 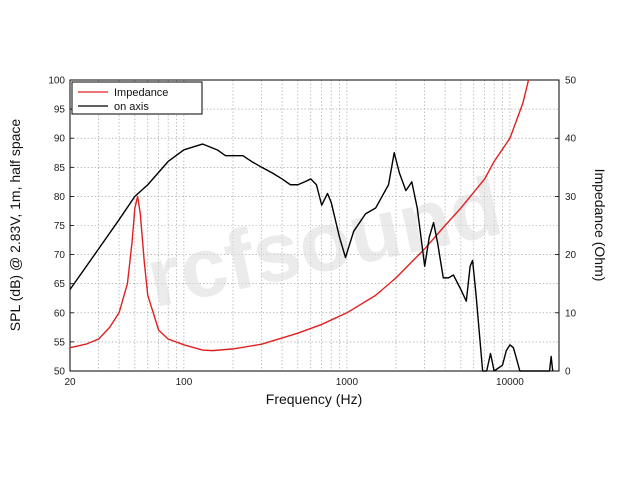 What do you see at coordinates (571, 81) in the screenshot?
I see `y2-tick-label: 50` at bounding box center [571, 81].